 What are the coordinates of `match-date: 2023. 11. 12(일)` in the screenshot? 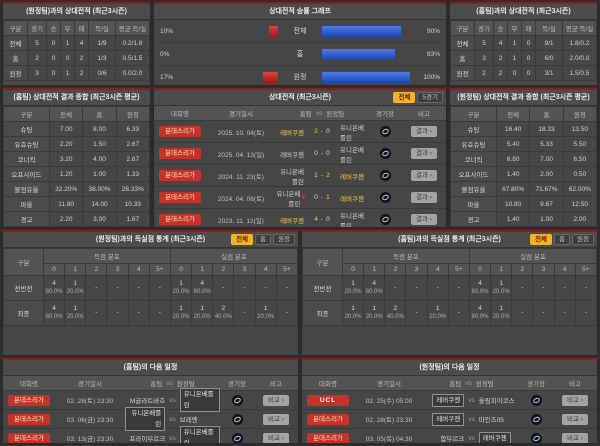 It's located at (241, 221).